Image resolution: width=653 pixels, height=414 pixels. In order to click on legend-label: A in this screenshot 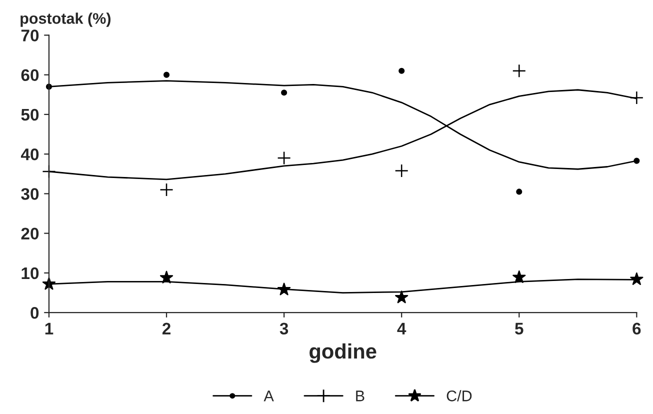, I will do `click(269, 396)`.